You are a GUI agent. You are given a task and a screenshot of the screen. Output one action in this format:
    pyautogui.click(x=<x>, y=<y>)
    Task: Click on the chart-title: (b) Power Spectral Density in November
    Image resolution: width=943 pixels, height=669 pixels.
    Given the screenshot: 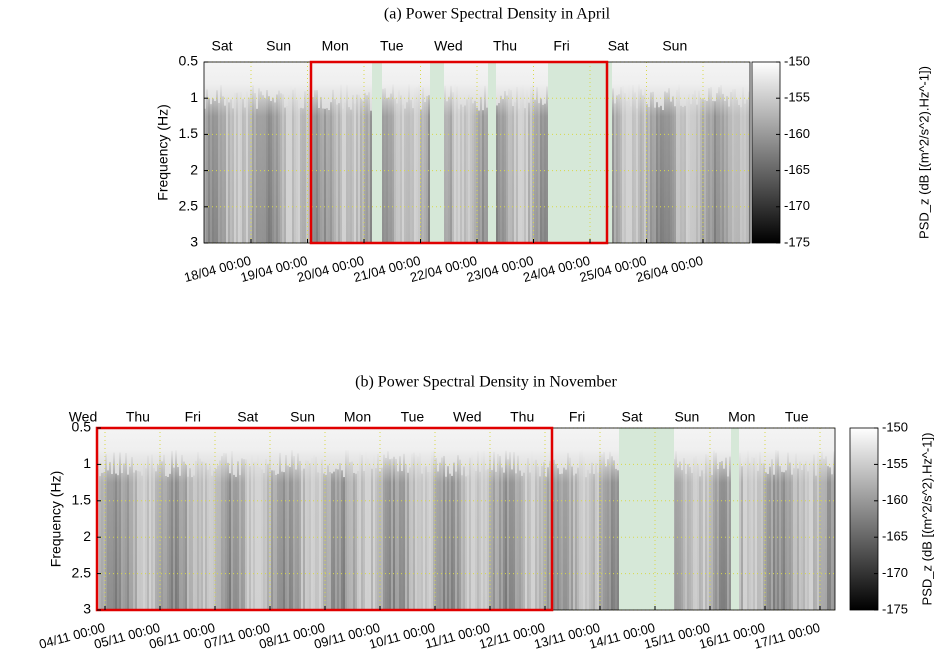 What is the action you would take?
    pyautogui.click(x=486, y=382)
    